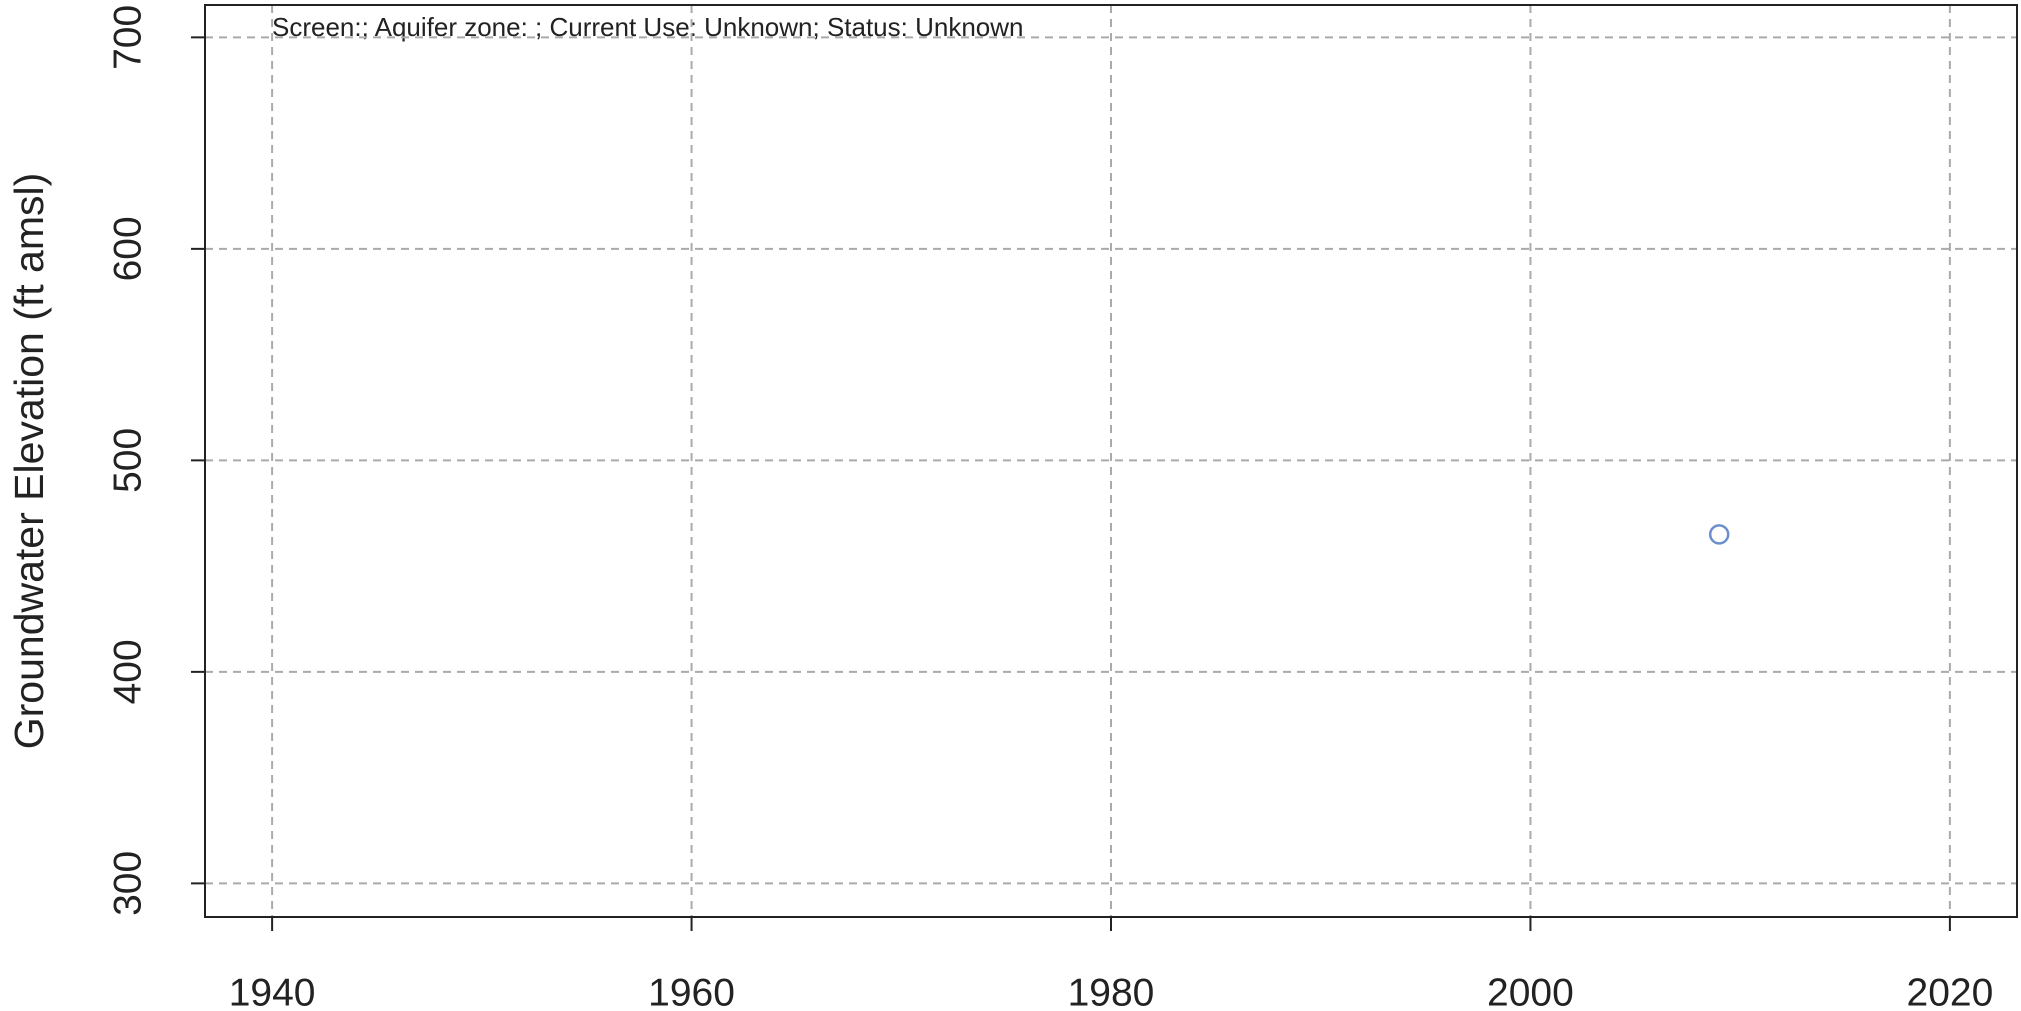 This screenshot has width=2021, height=1011. What do you see at coordinates (127, 460) in the screenshot?
I see `y-tick-label: 500` at bounding box center [127, 460].